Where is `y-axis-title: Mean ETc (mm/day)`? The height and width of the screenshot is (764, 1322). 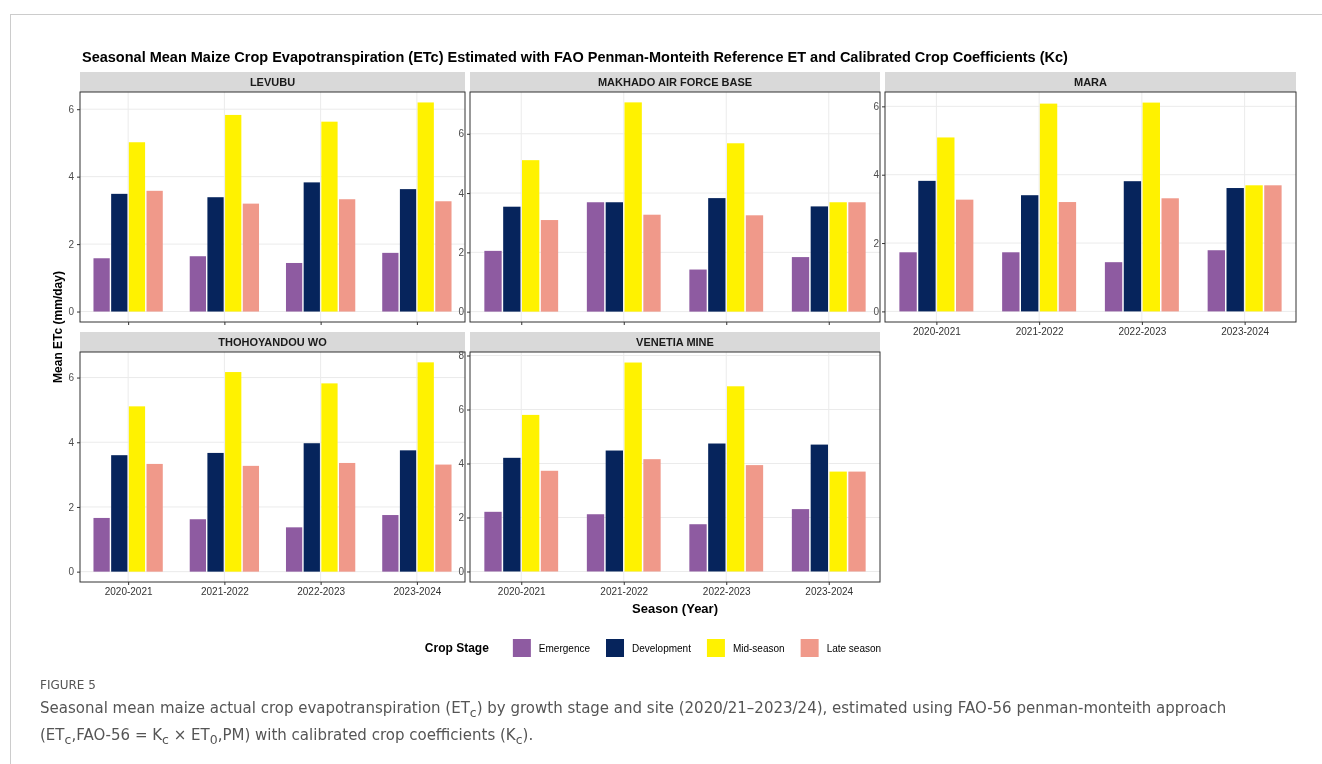
y-axis-title: Mean ETc (mm/day) is located at coordinates (58, 327).